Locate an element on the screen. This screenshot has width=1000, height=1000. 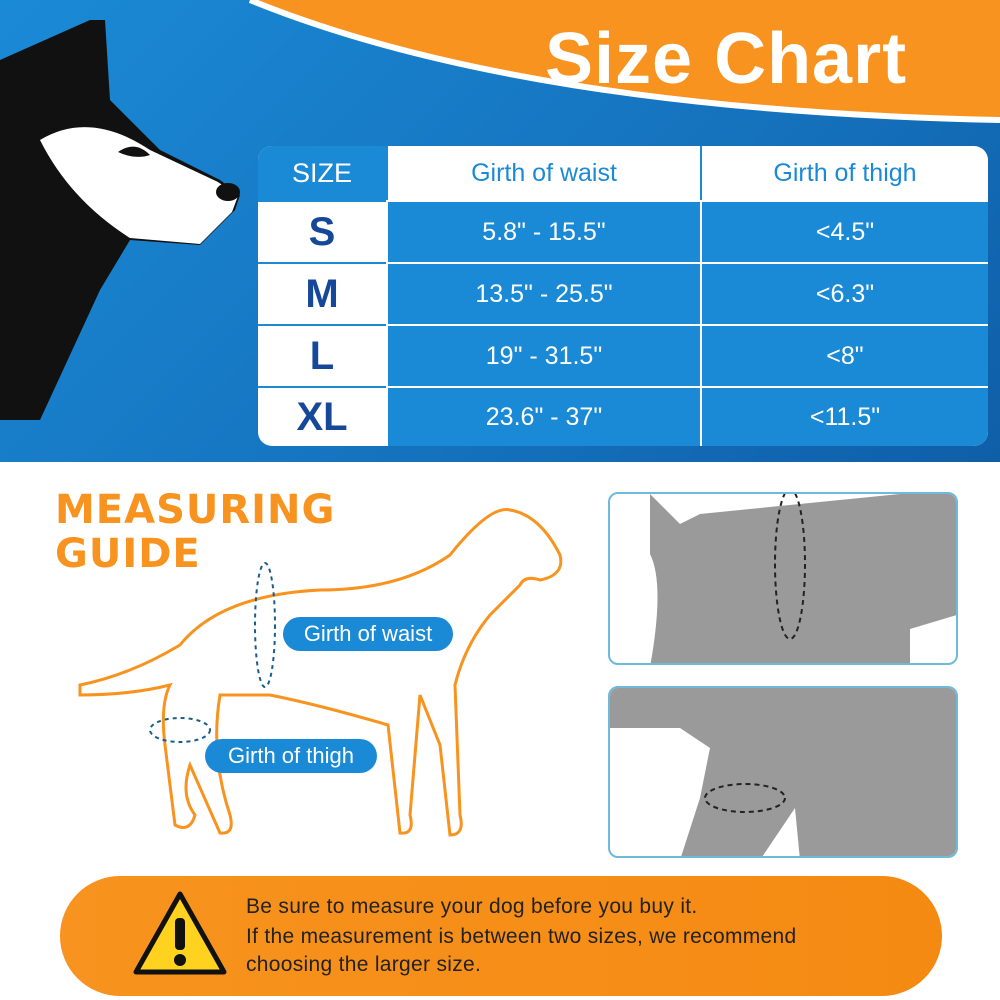
thigh-label: Girth of thigh is located at coordinates (291, 756).